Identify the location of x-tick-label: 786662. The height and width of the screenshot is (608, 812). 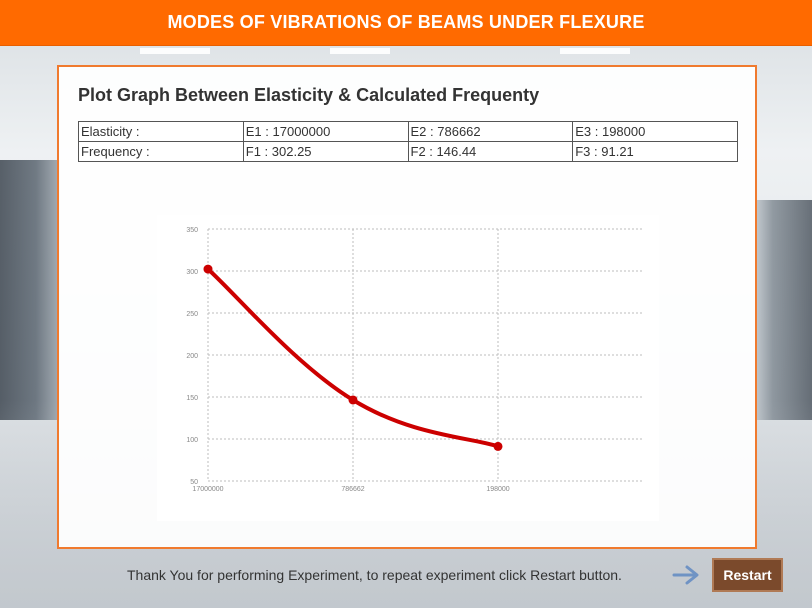
(352, 489).